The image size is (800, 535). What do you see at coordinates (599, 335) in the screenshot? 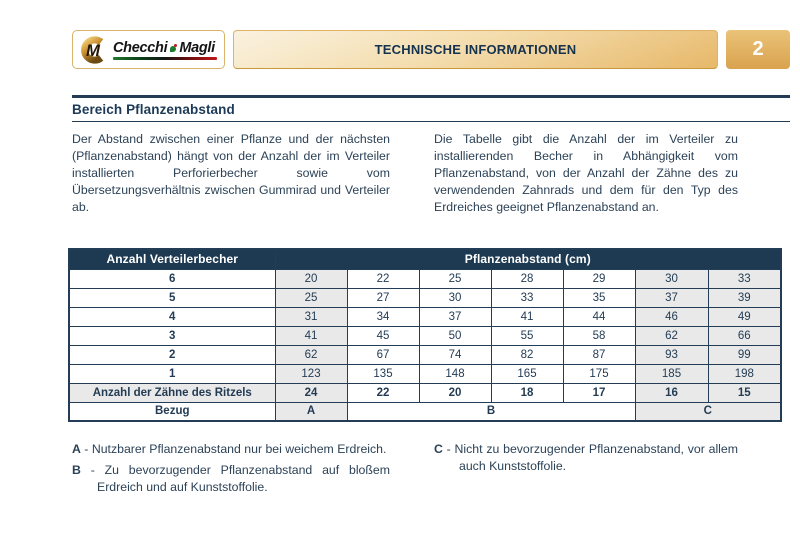
I see `value-cell: 58` at bounding box center [599, 335].